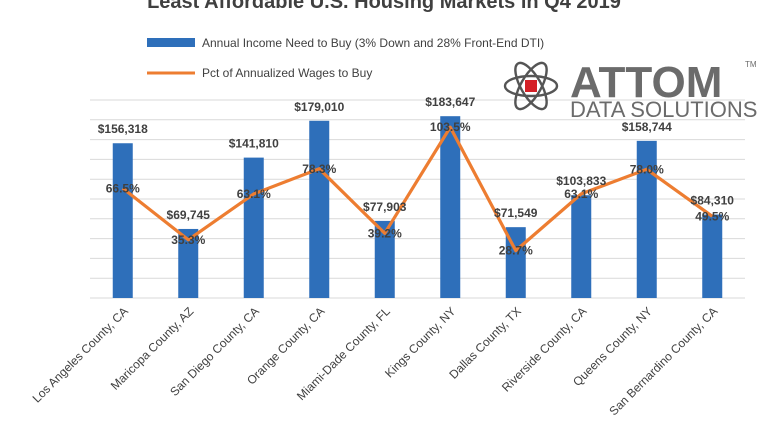 The image size is (768, 432). Describe the element at coordinates (254, 144) in the screenshot. I see `bar-value-label: $141,810` at that location.